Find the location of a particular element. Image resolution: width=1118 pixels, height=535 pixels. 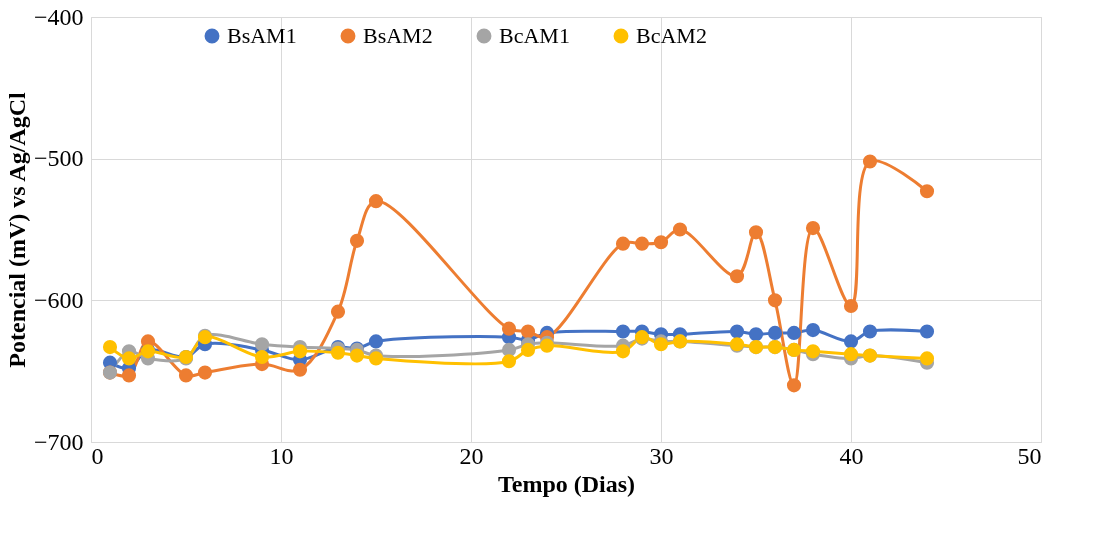

y-tick-label: −700 is located at coordinates (58, 441).